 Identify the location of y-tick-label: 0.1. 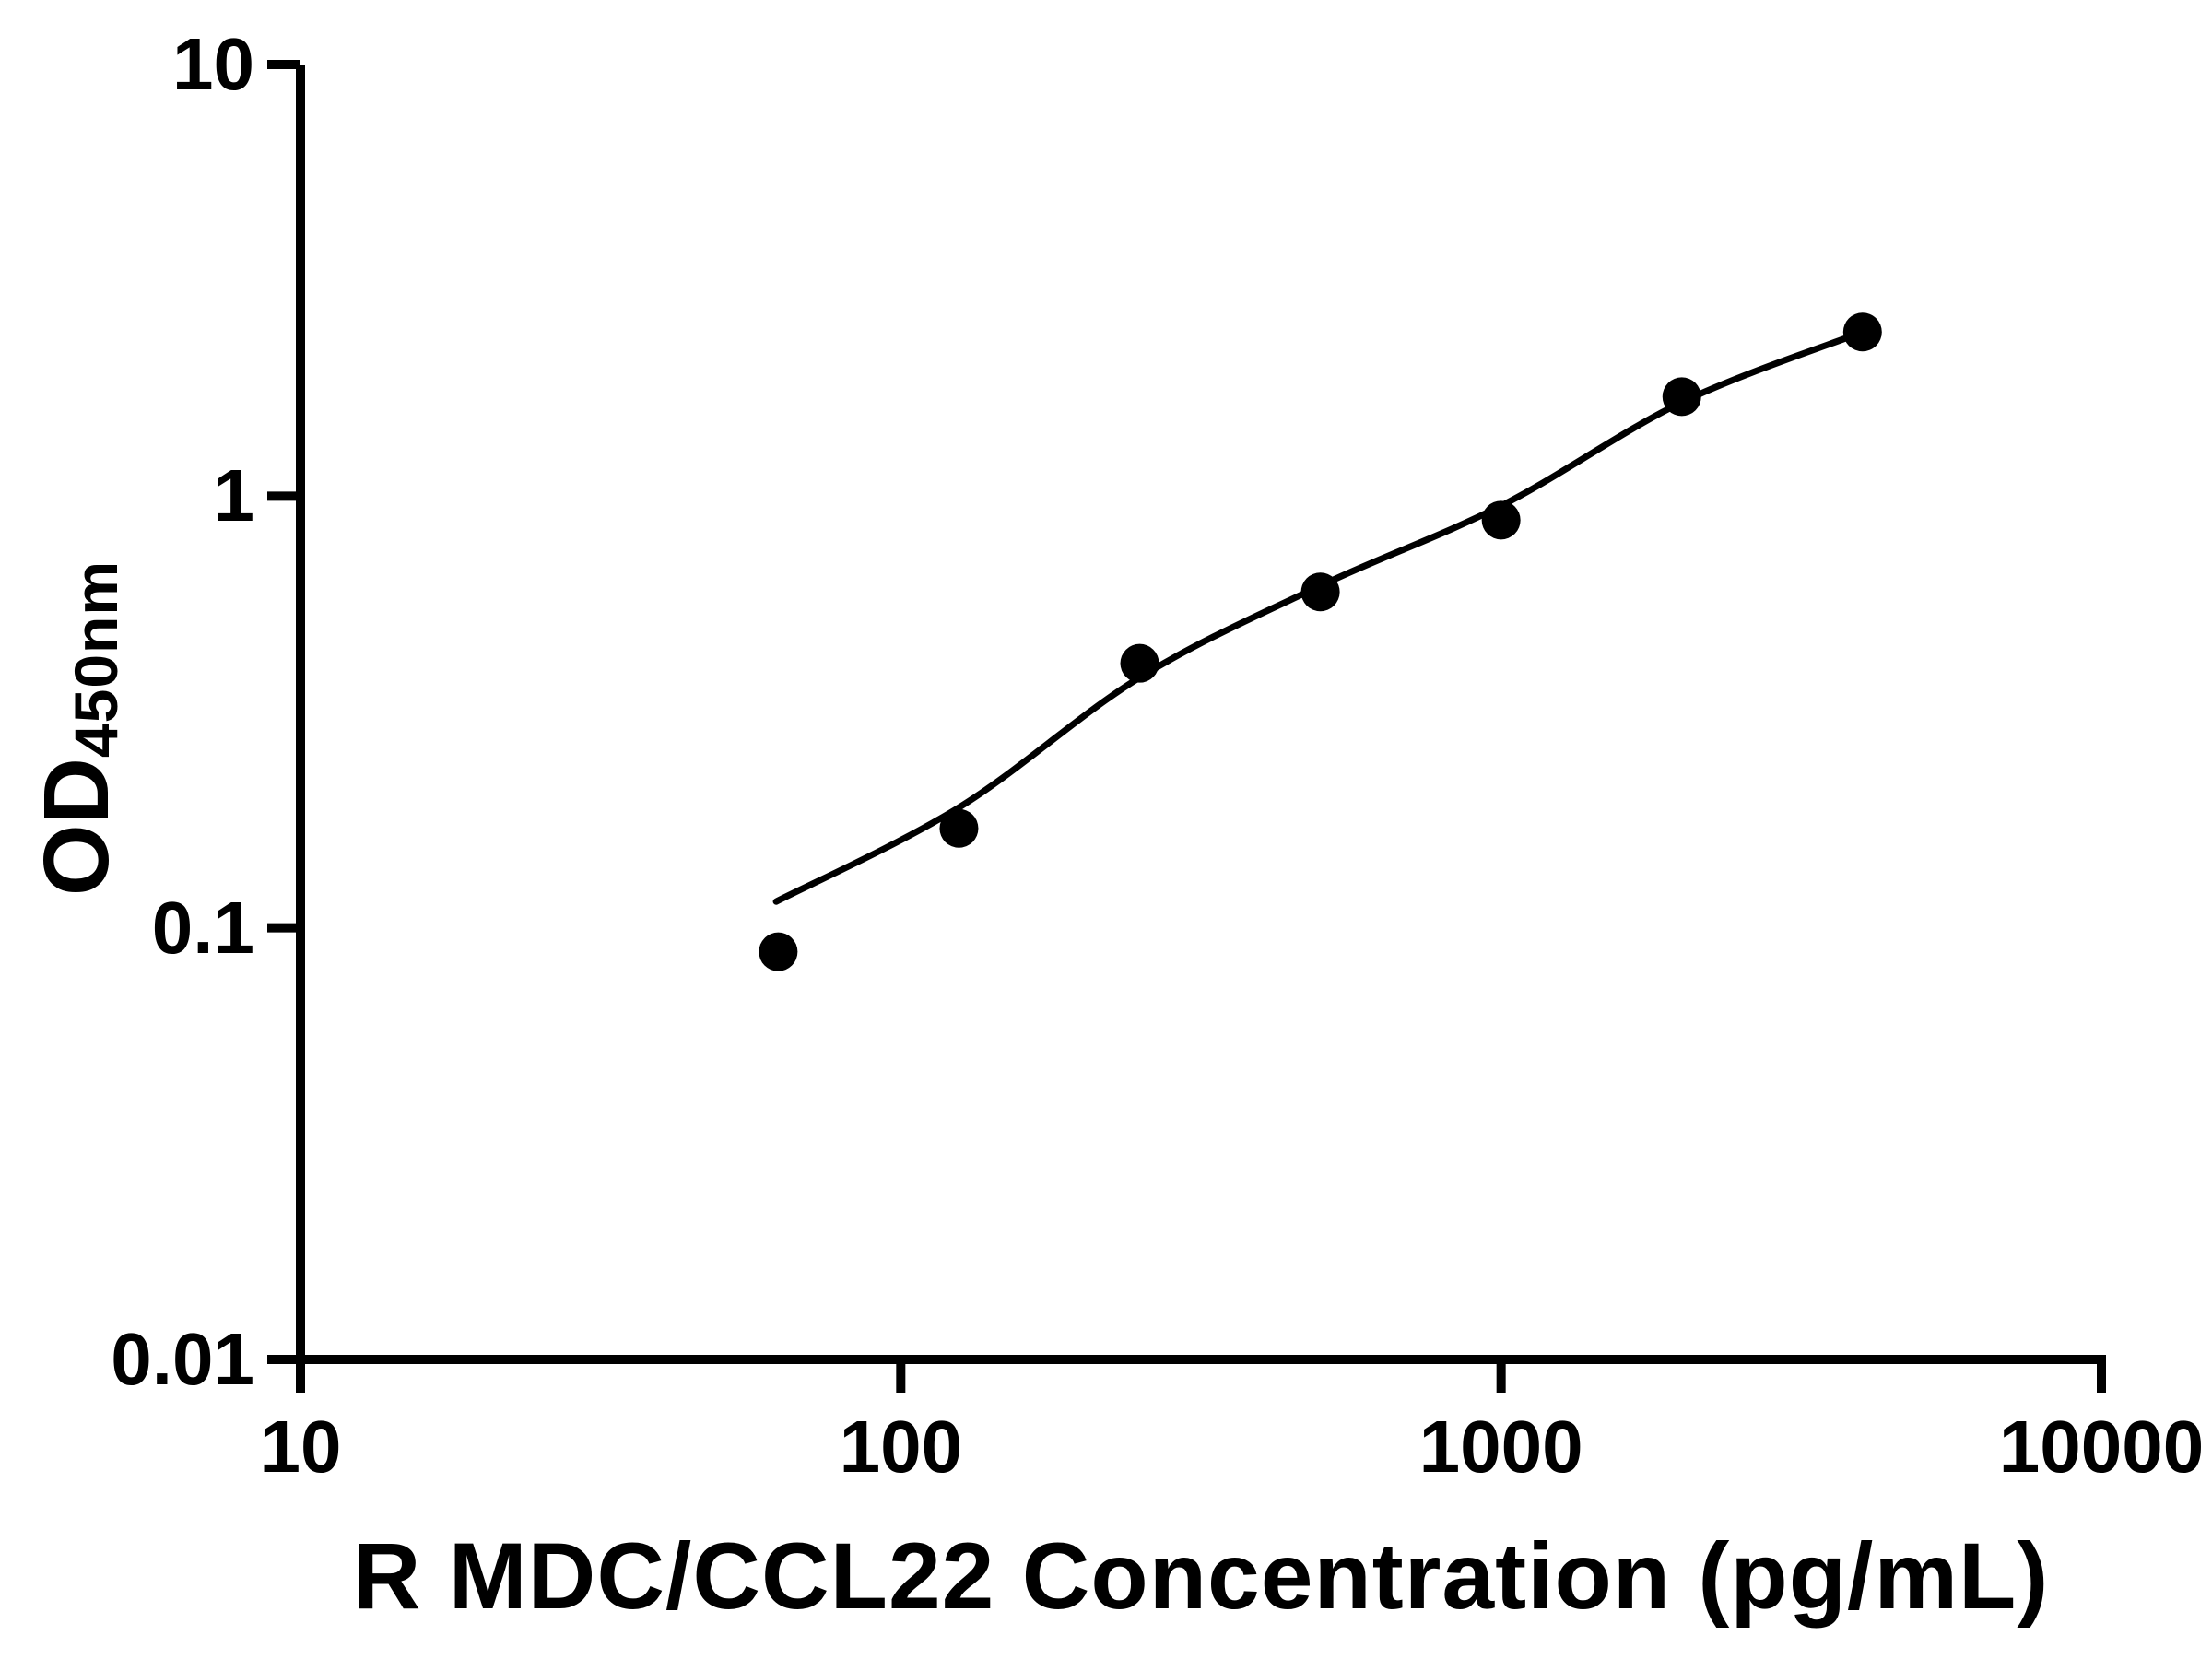
(202, 927).